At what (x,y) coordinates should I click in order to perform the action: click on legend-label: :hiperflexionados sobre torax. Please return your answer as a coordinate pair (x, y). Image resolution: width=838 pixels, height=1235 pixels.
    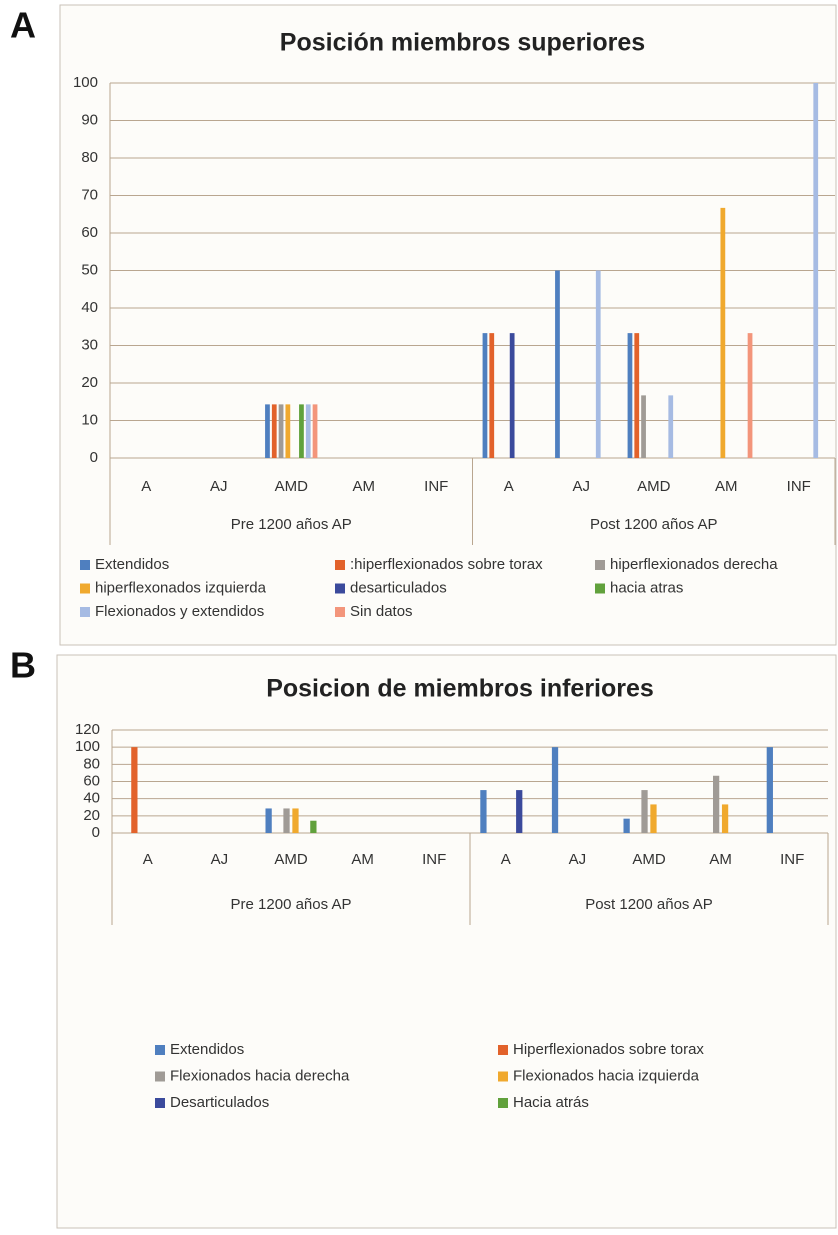
    Looking at the image, I should click on (446, 564).